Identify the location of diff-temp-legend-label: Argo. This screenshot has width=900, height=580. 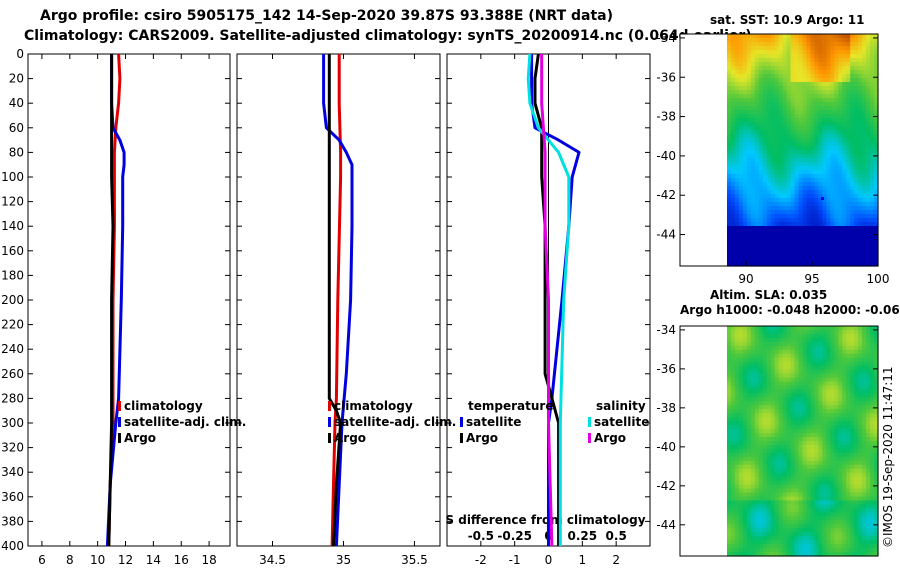
(482, 438).